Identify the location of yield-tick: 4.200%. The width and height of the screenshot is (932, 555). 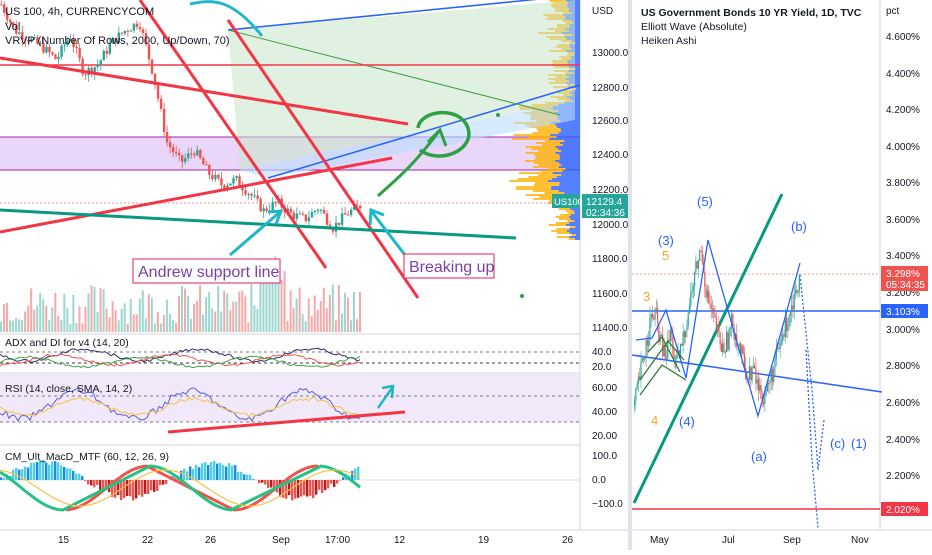
(903, 110).